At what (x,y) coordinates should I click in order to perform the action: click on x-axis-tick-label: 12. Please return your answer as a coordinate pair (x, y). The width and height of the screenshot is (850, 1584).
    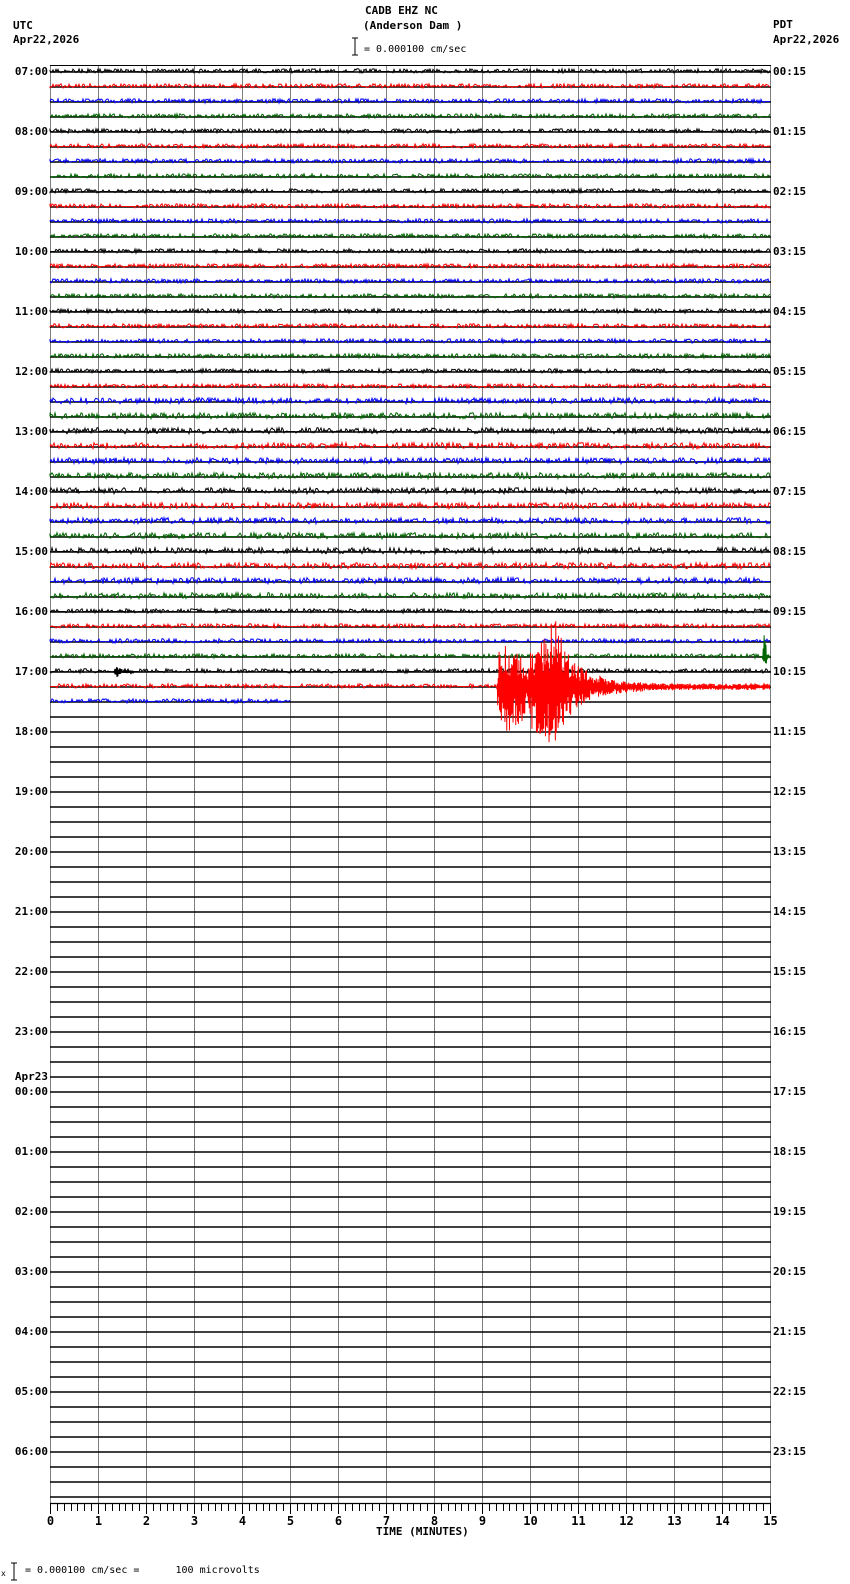
    Looking at the image, I should click on (626, 1521).